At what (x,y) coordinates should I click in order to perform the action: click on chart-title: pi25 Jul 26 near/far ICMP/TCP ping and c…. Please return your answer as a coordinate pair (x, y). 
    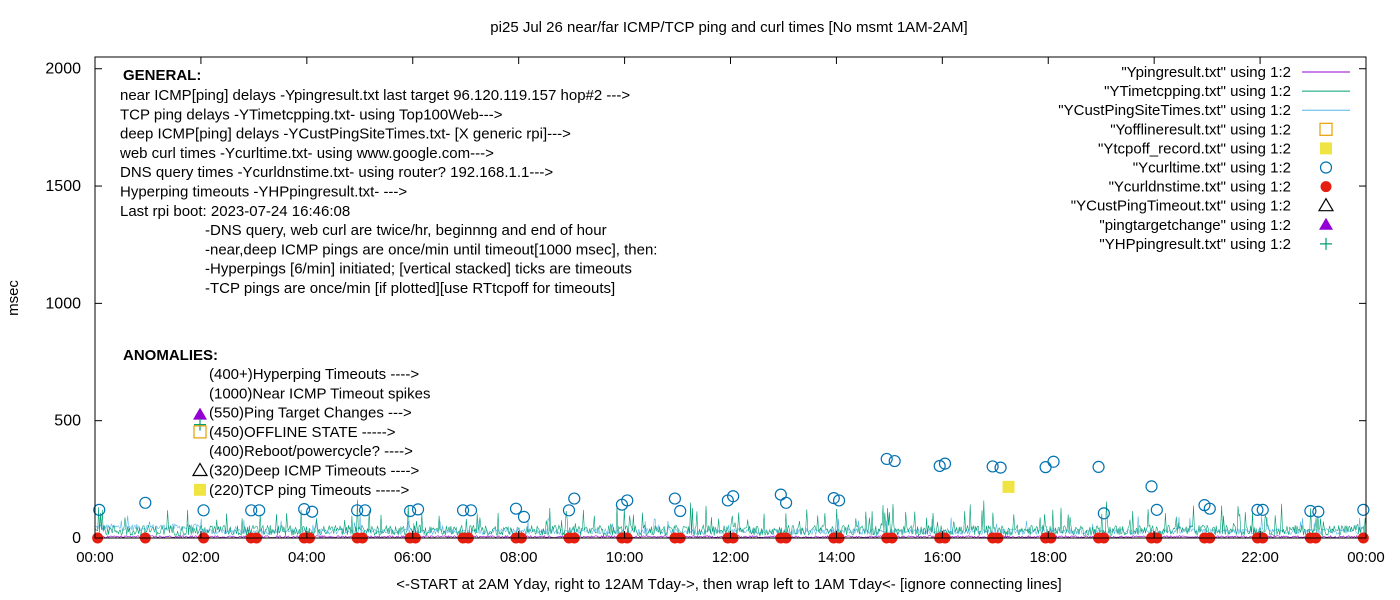
    Looking at the image, I should click on (728, 27).